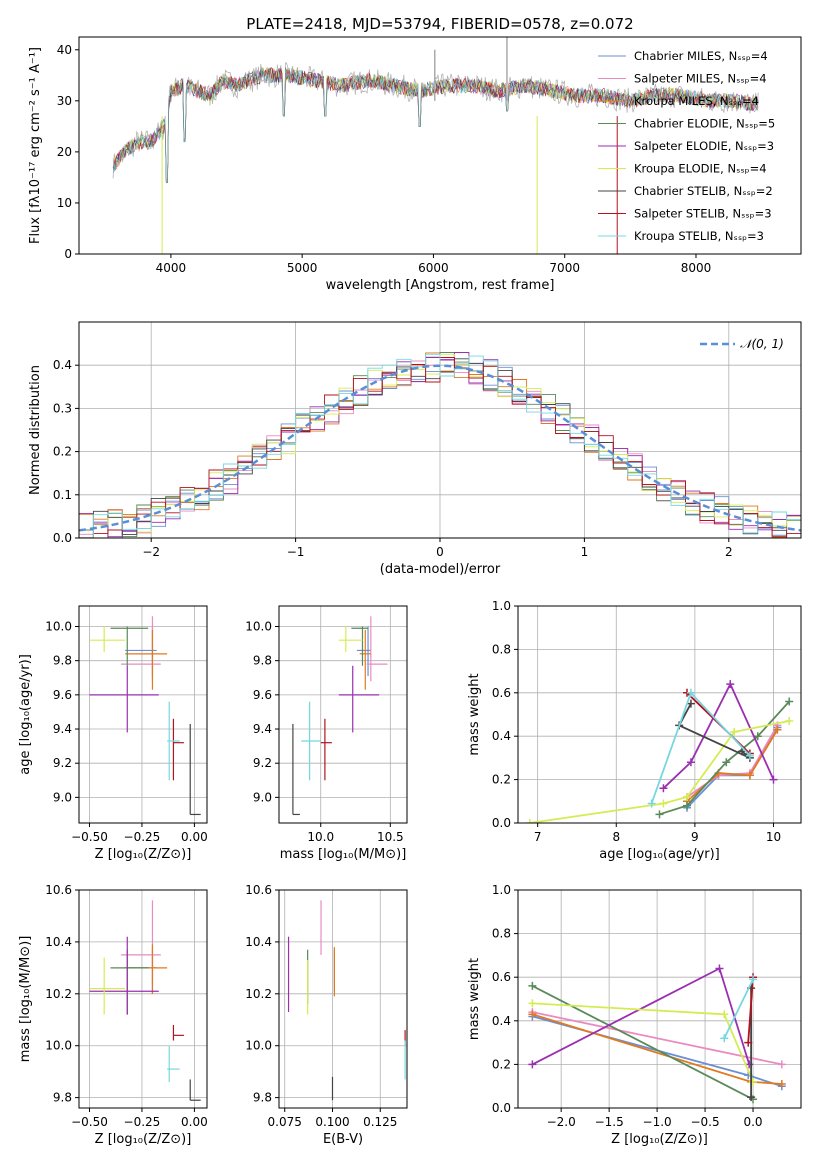  What do you see at coordinates (701, 56) in the screenshot?
I see `legend-label: Chabrier MILES, Nₛₛₚ=4` at bounding box center [701, 56].